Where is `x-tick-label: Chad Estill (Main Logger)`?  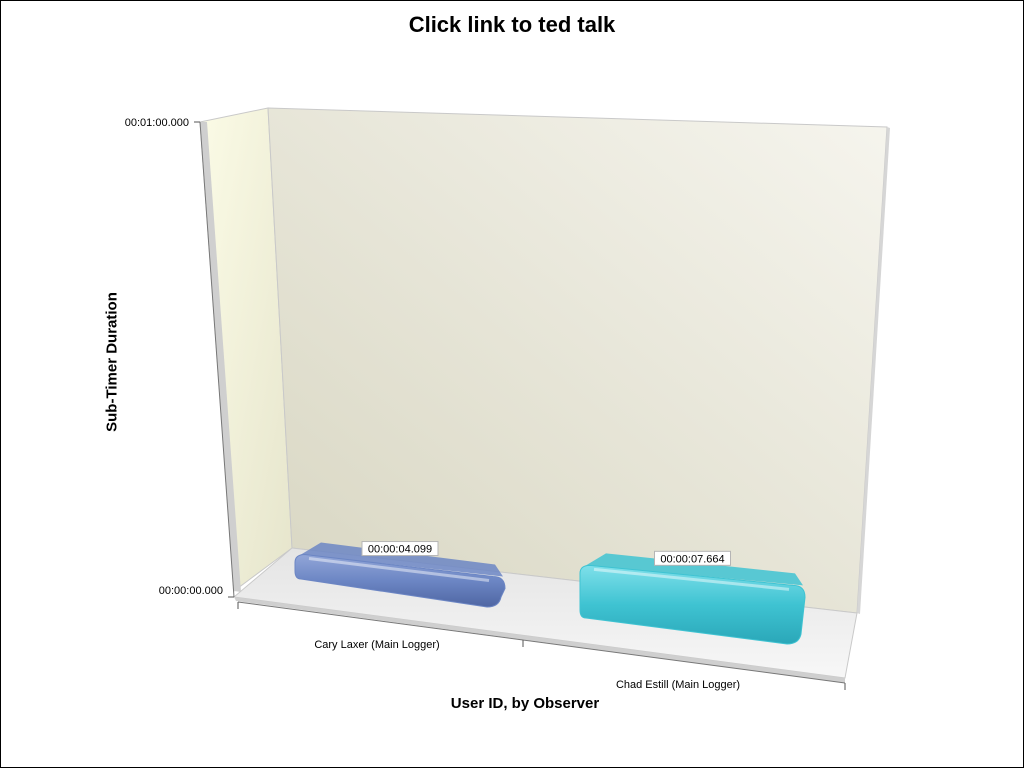 x-tick-label: Chad Estill (Main Logger) is located at coordinates (678, 685).